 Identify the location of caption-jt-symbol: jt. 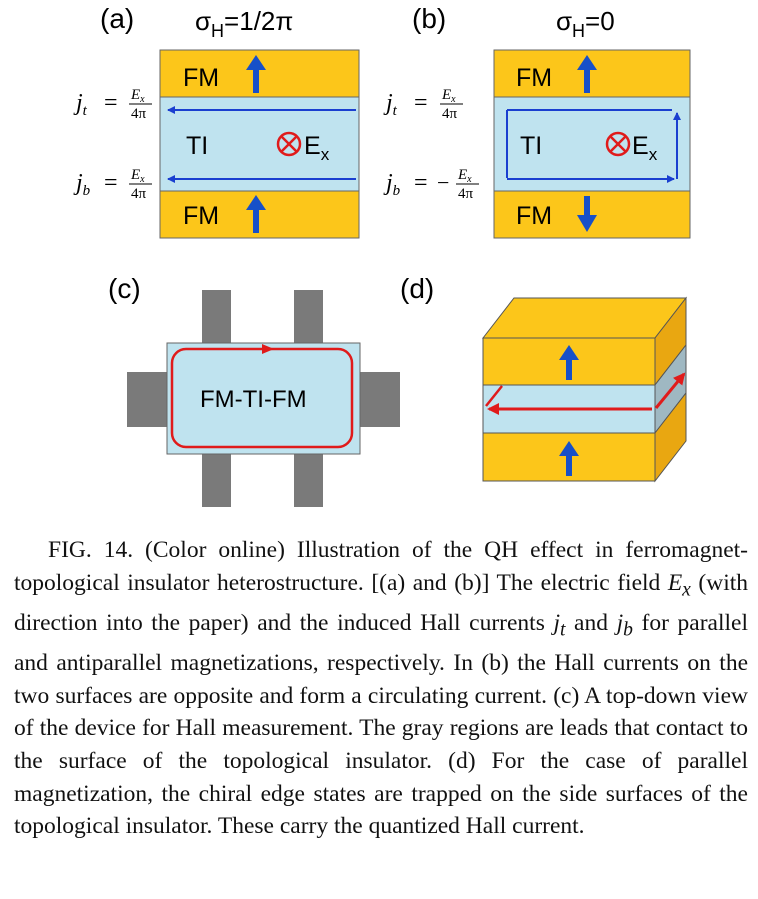
(559, 625).